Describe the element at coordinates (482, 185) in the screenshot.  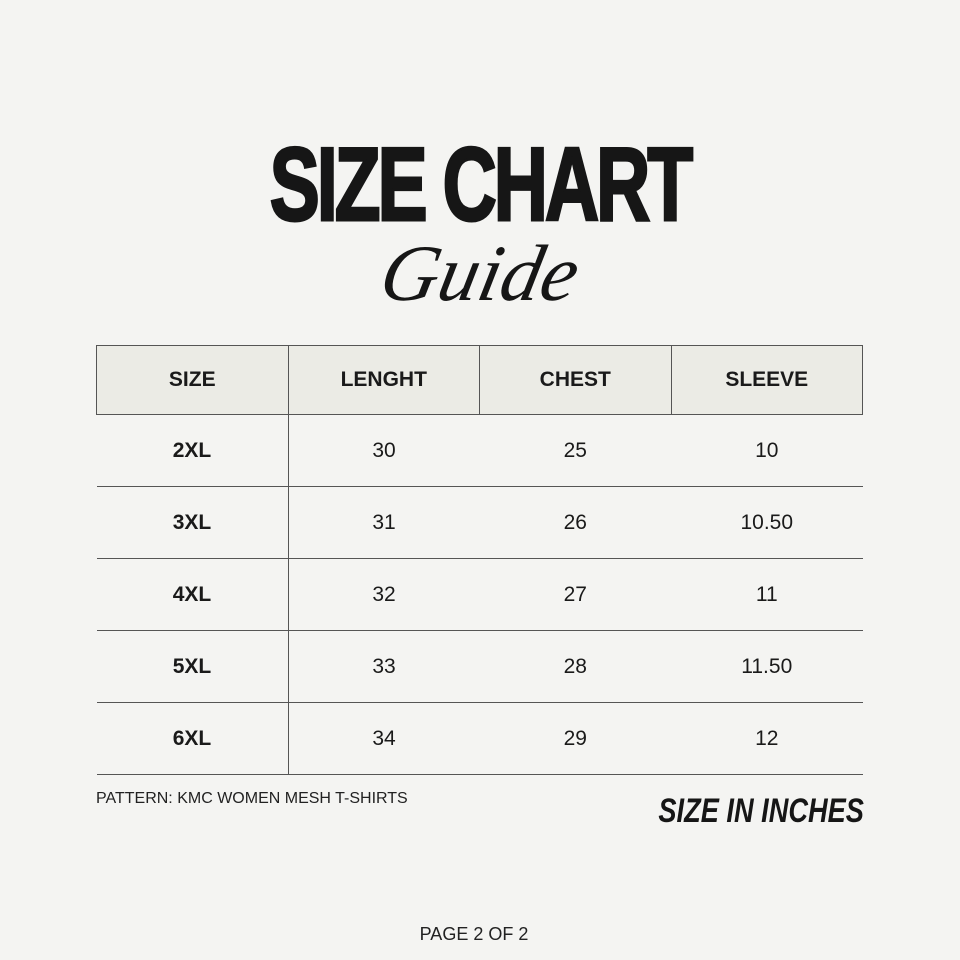
I see `page-title: SIZE CHART` at that location.